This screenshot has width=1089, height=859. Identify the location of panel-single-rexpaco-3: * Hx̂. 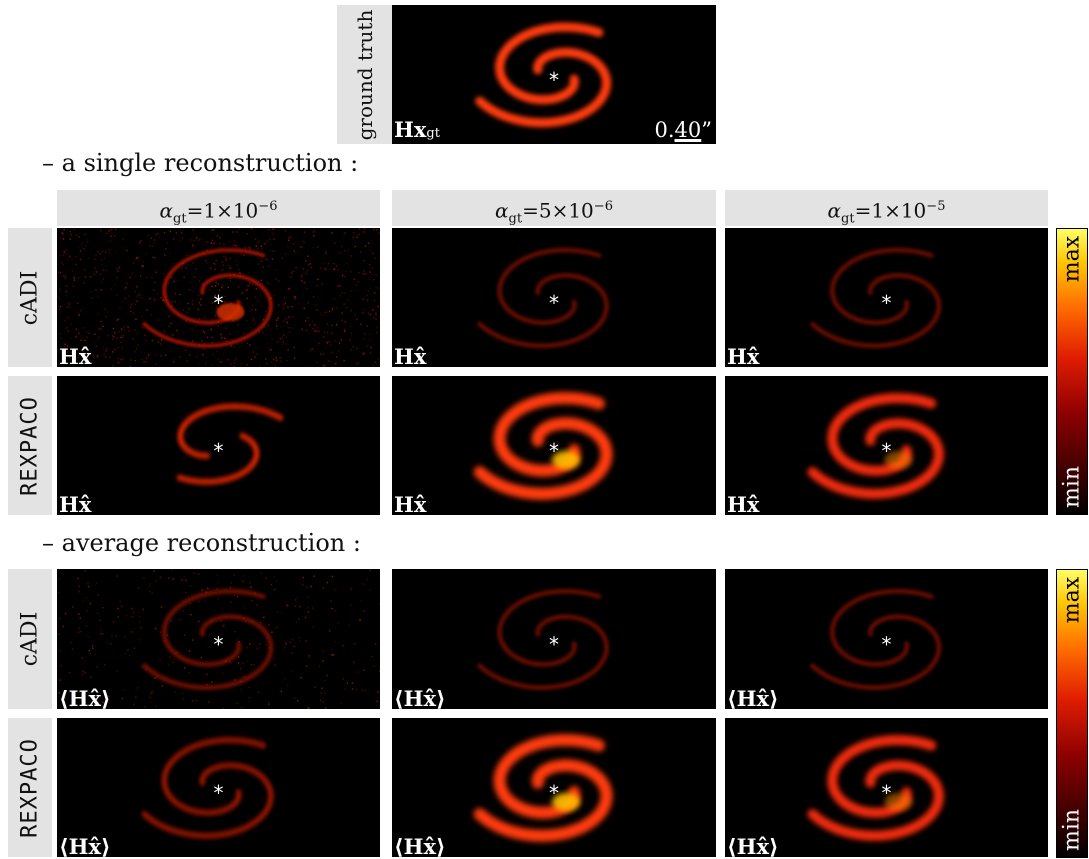
(886, 445).